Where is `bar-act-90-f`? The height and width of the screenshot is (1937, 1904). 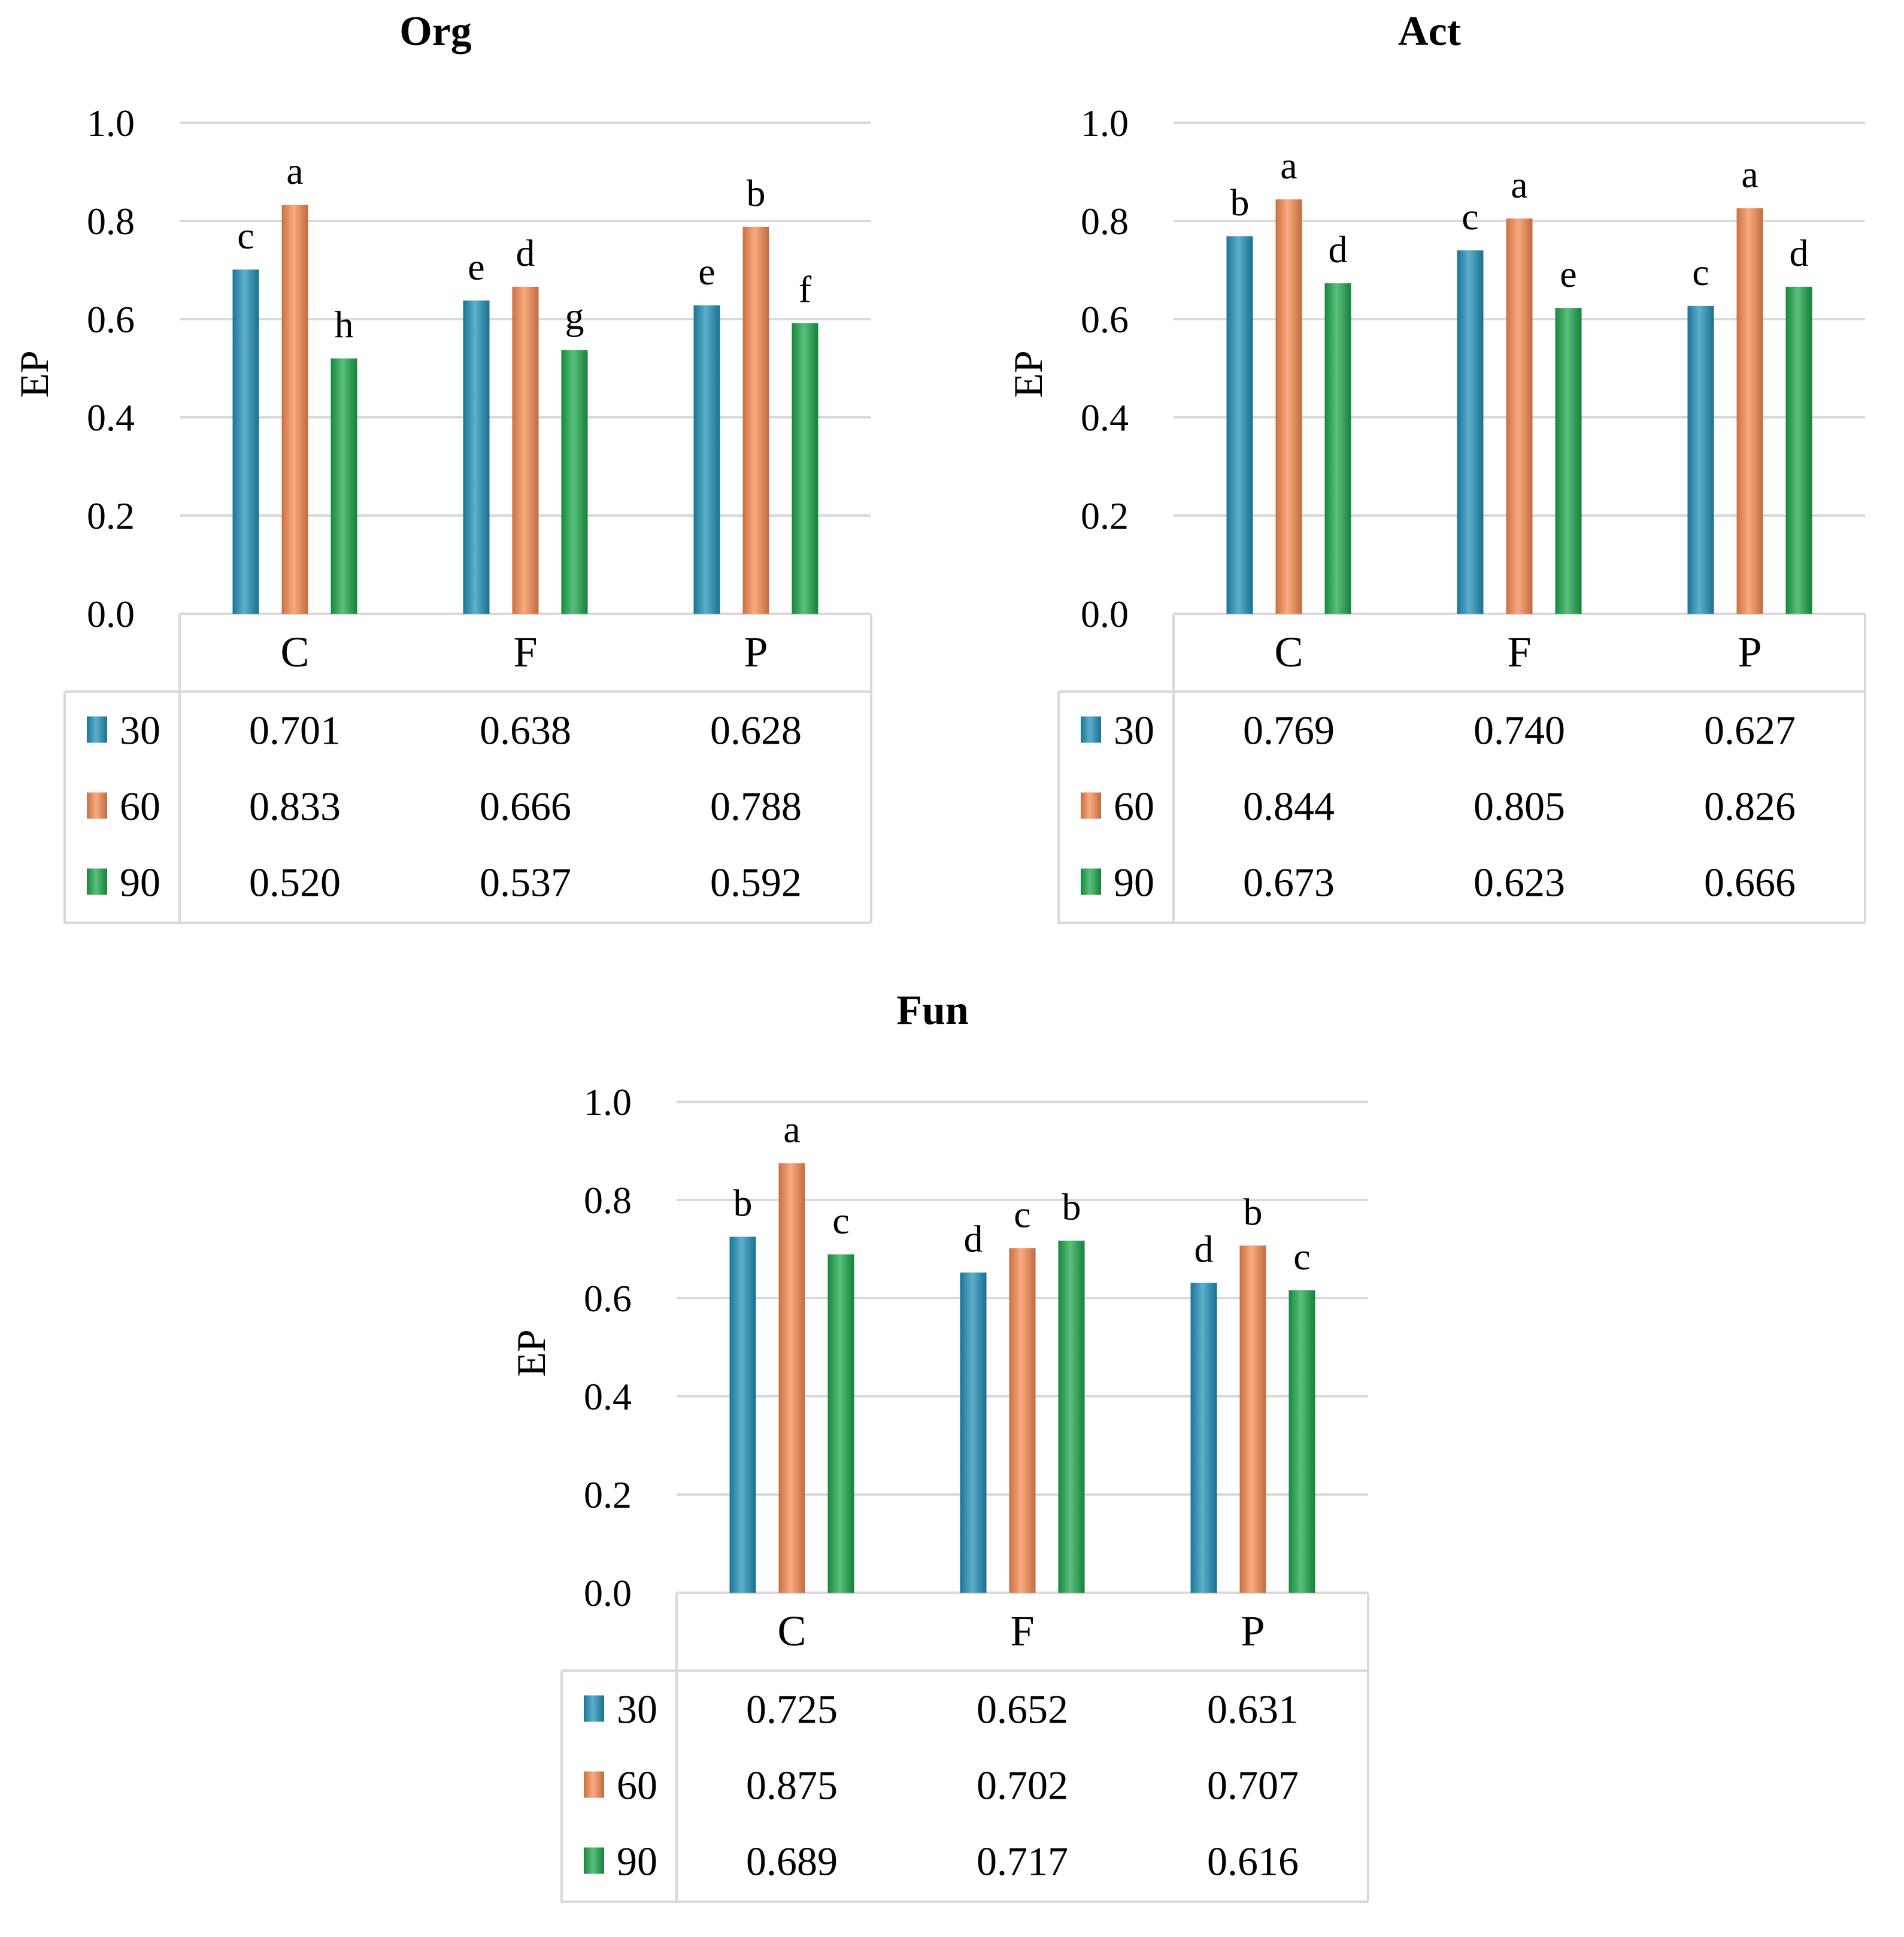 bar-act-90-f is located at coordinates (1568, 461).